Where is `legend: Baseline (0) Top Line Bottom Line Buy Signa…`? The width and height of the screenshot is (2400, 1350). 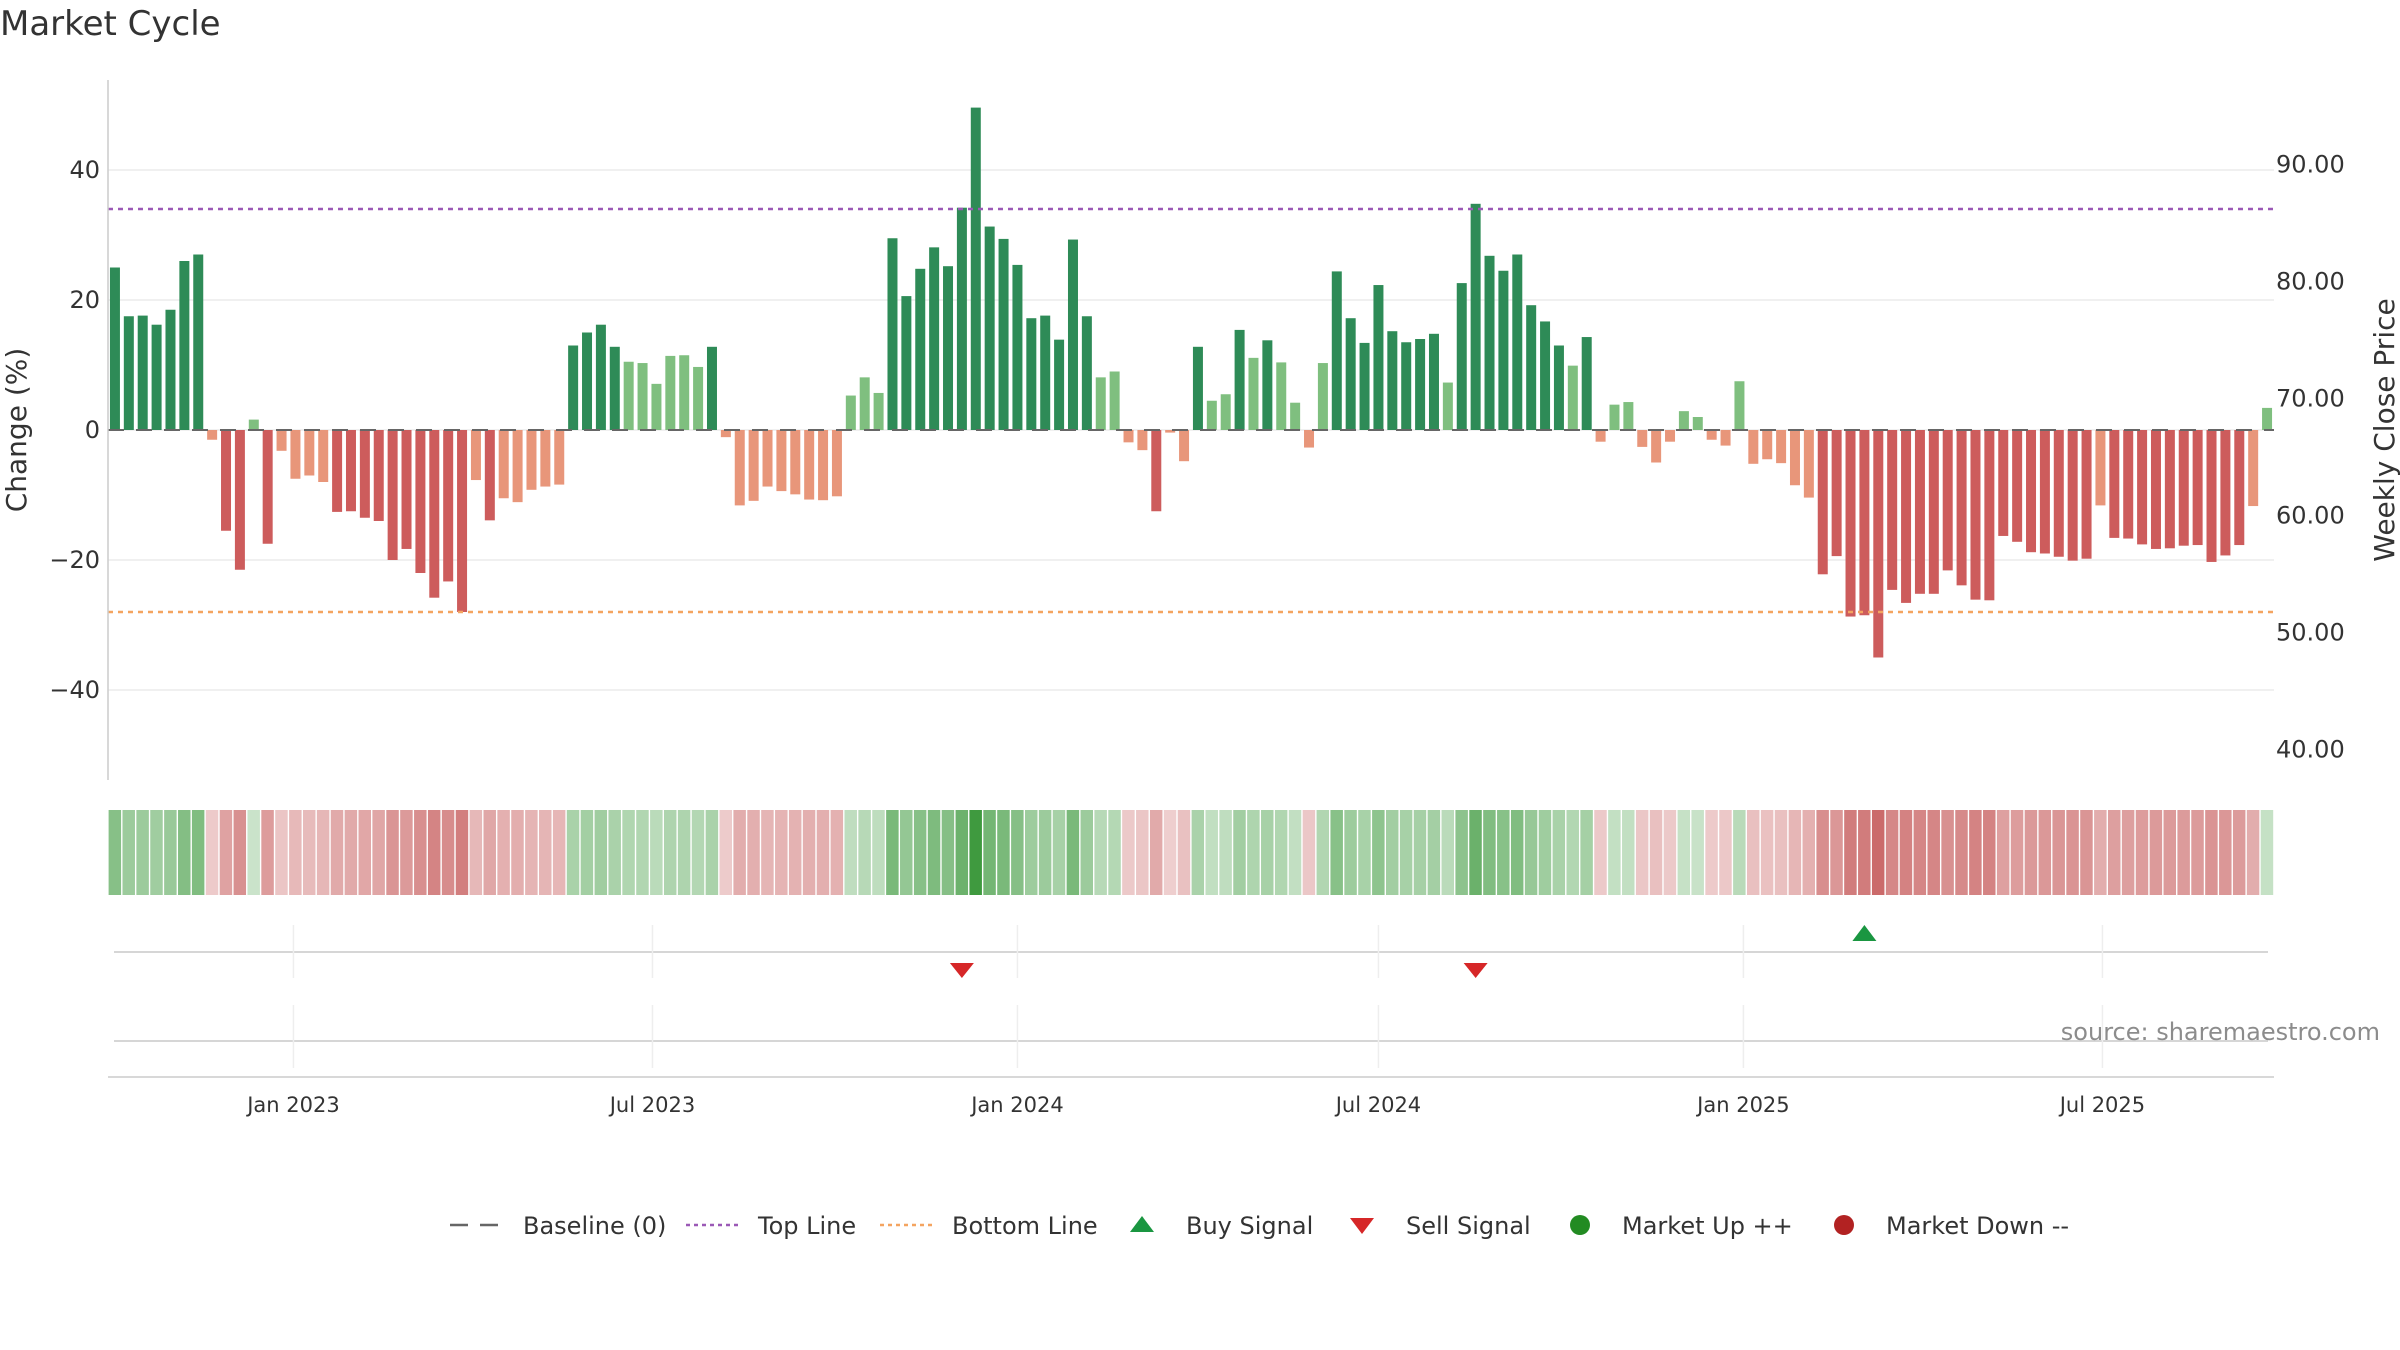
legend: Baseline (0) Top Line Bottom Line Buy Signa… is located at coordinates (1259, 1226).